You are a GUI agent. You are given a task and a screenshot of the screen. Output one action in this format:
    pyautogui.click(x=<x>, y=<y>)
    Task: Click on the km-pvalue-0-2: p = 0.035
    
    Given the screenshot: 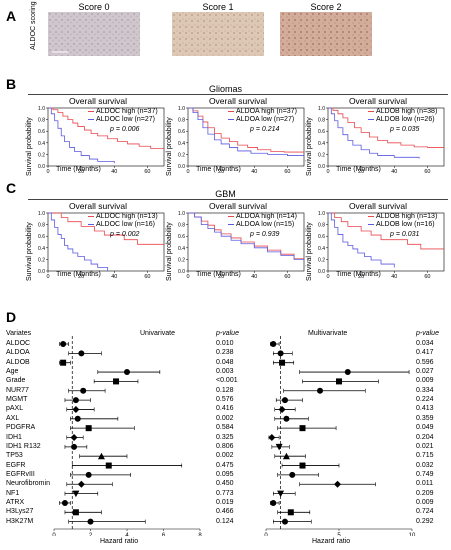 What is the action you would take?
    pyautogui.click(x=405, y=129)
    